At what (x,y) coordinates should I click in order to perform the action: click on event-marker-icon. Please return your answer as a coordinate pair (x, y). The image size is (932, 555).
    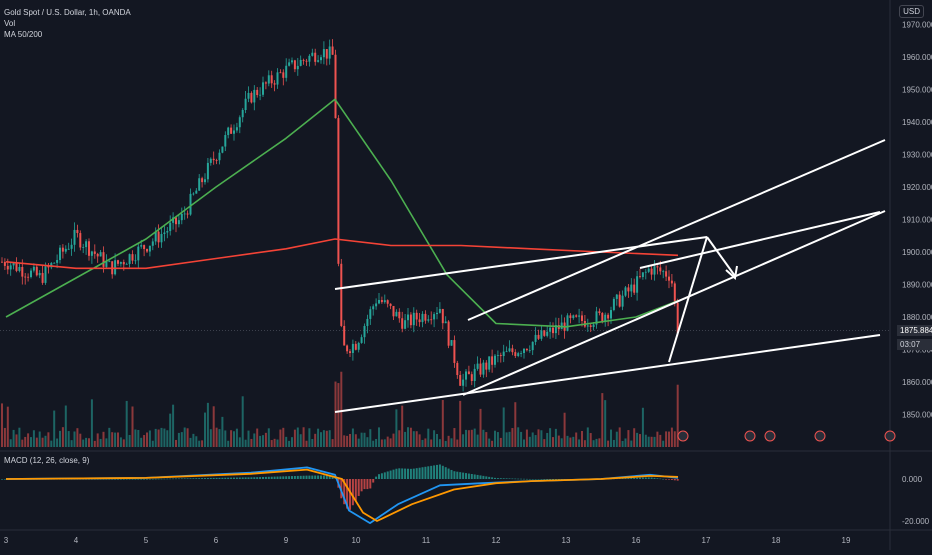
    Looking at the image, I should click on (890, 436).